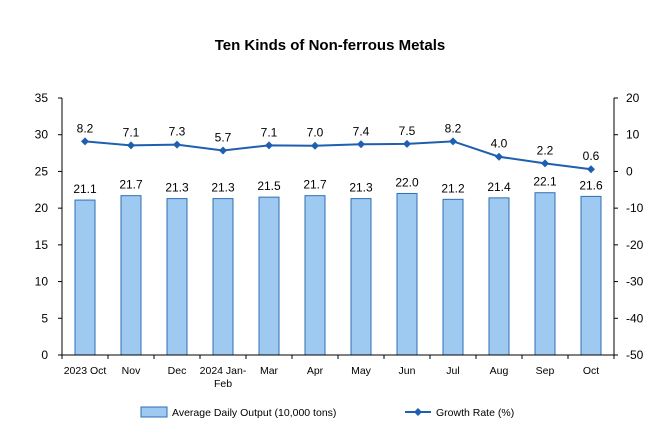 This screenshot has height=440, width=660. Describe the element at coordinates (545, 182) in the screenshot. I see `bar-value-label: 22.1` at that location.